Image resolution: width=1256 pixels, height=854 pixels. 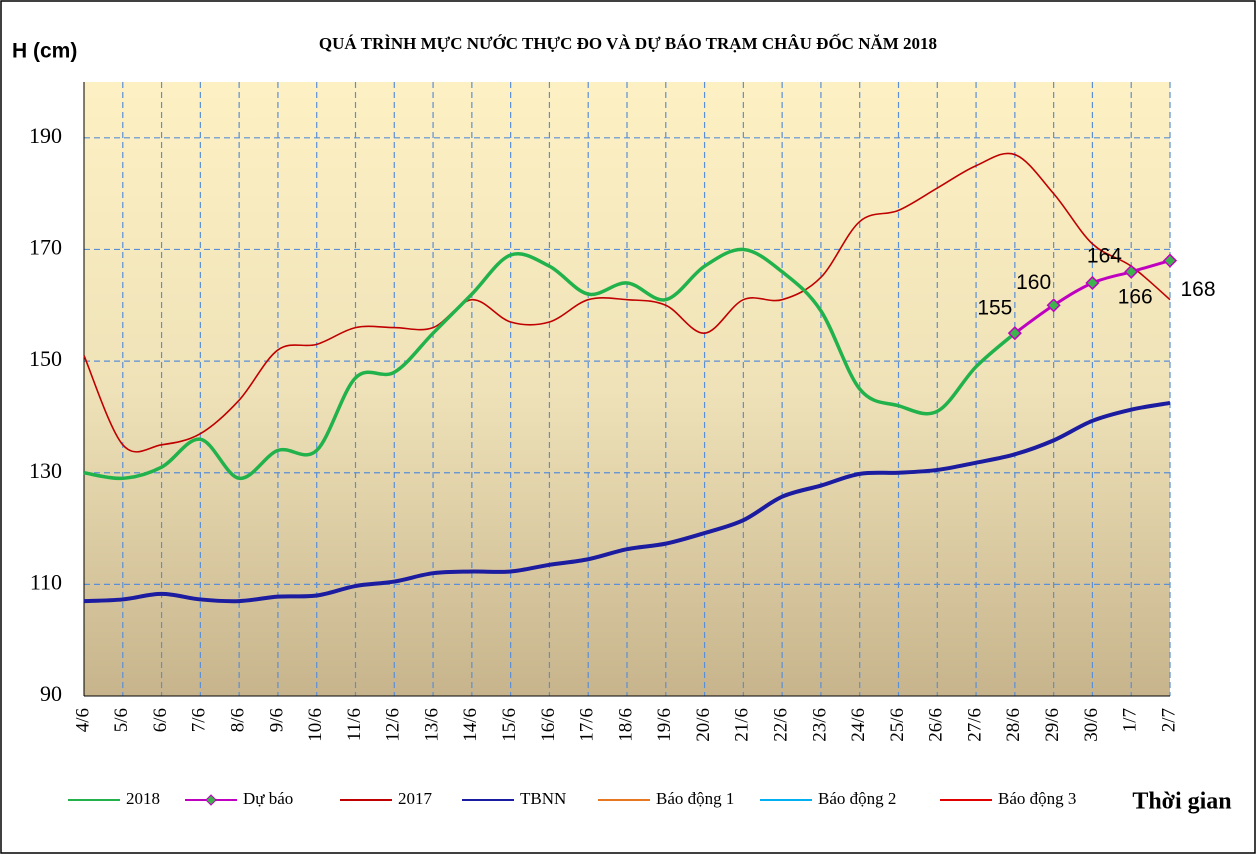 What do you see at coordinates (45, 358) in the screenshot?
I see `y-tick-label: 150` at bounding box center [45, 358].